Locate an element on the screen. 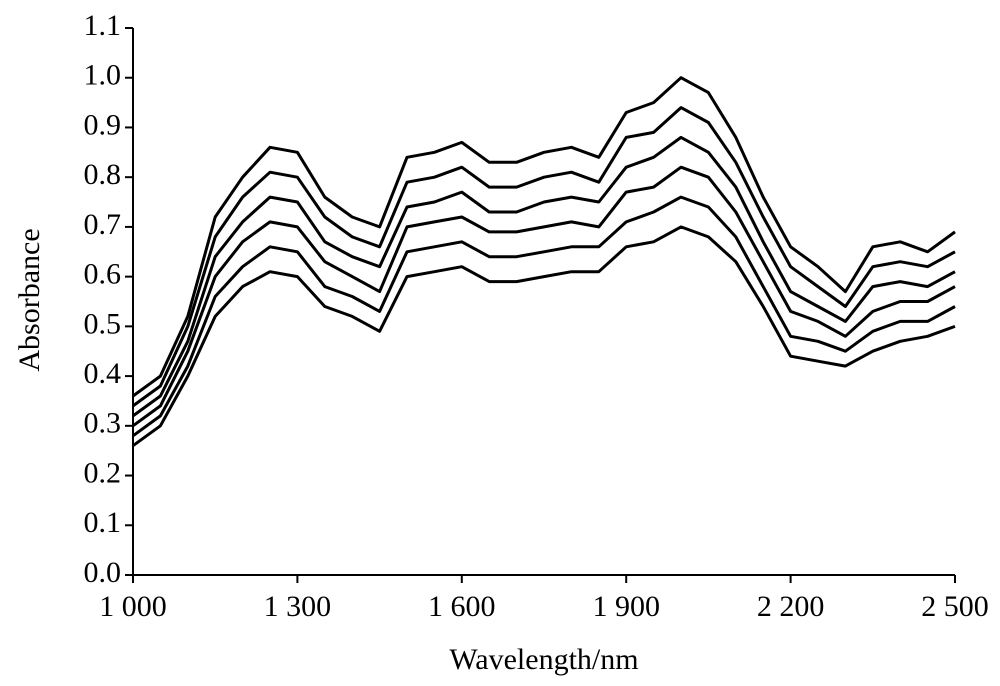 The width and height of the screenshot is (1000, 686). x-tick-label: 2 200 is located at coordinates (791, 606).